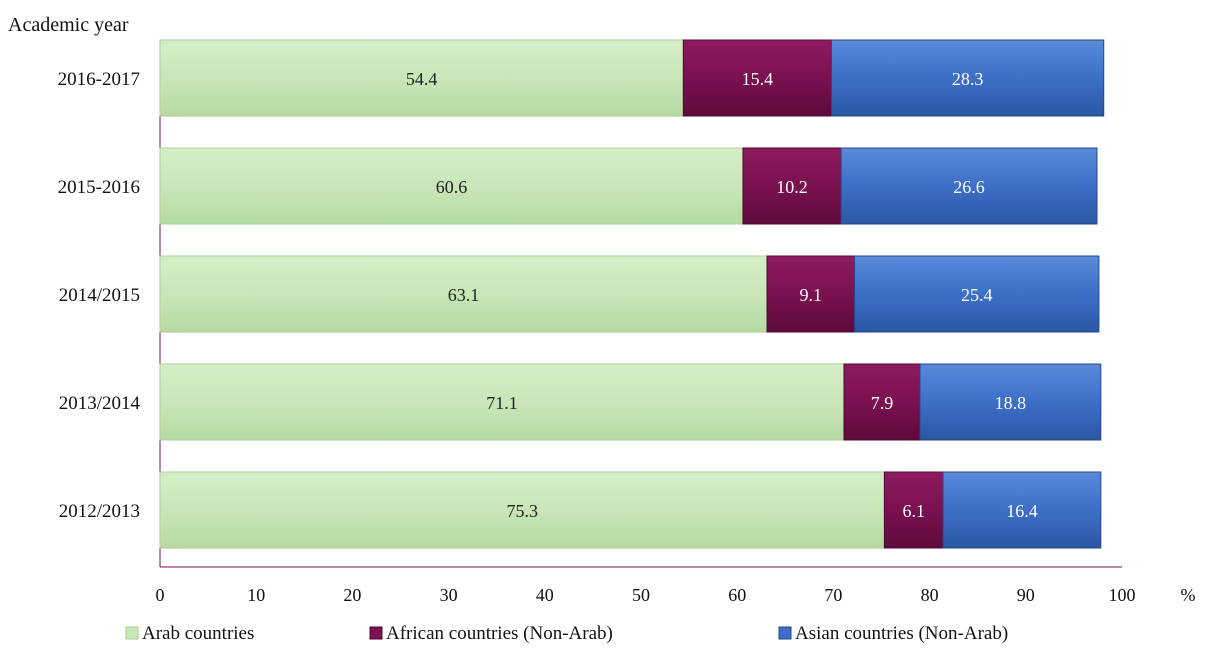 The width and height of the screenshot is (1205, 650). I want to click on data-label: 18.8, so click(1011, 403).